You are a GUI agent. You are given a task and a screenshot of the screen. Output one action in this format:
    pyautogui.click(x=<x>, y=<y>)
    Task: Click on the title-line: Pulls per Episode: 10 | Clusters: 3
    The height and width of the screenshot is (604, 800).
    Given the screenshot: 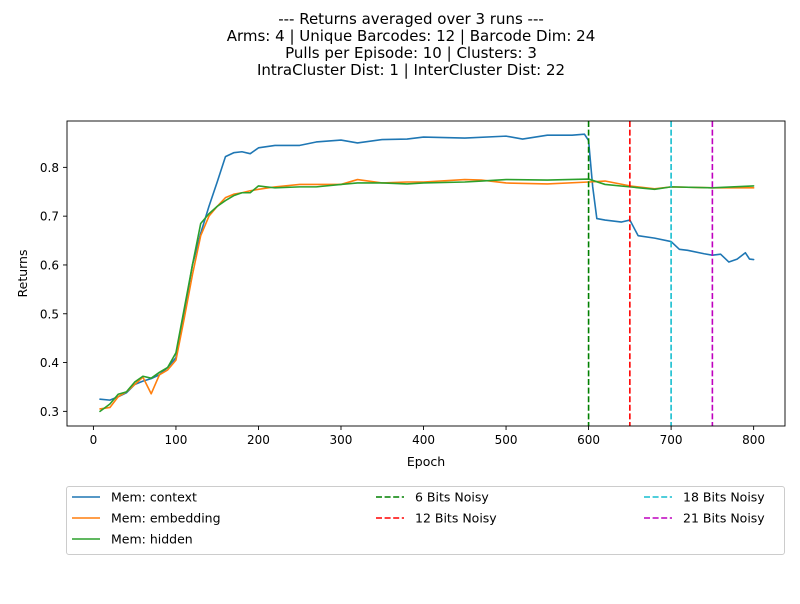 What is the action you would take?
    pyautogui.click(x=411, y=53)
    